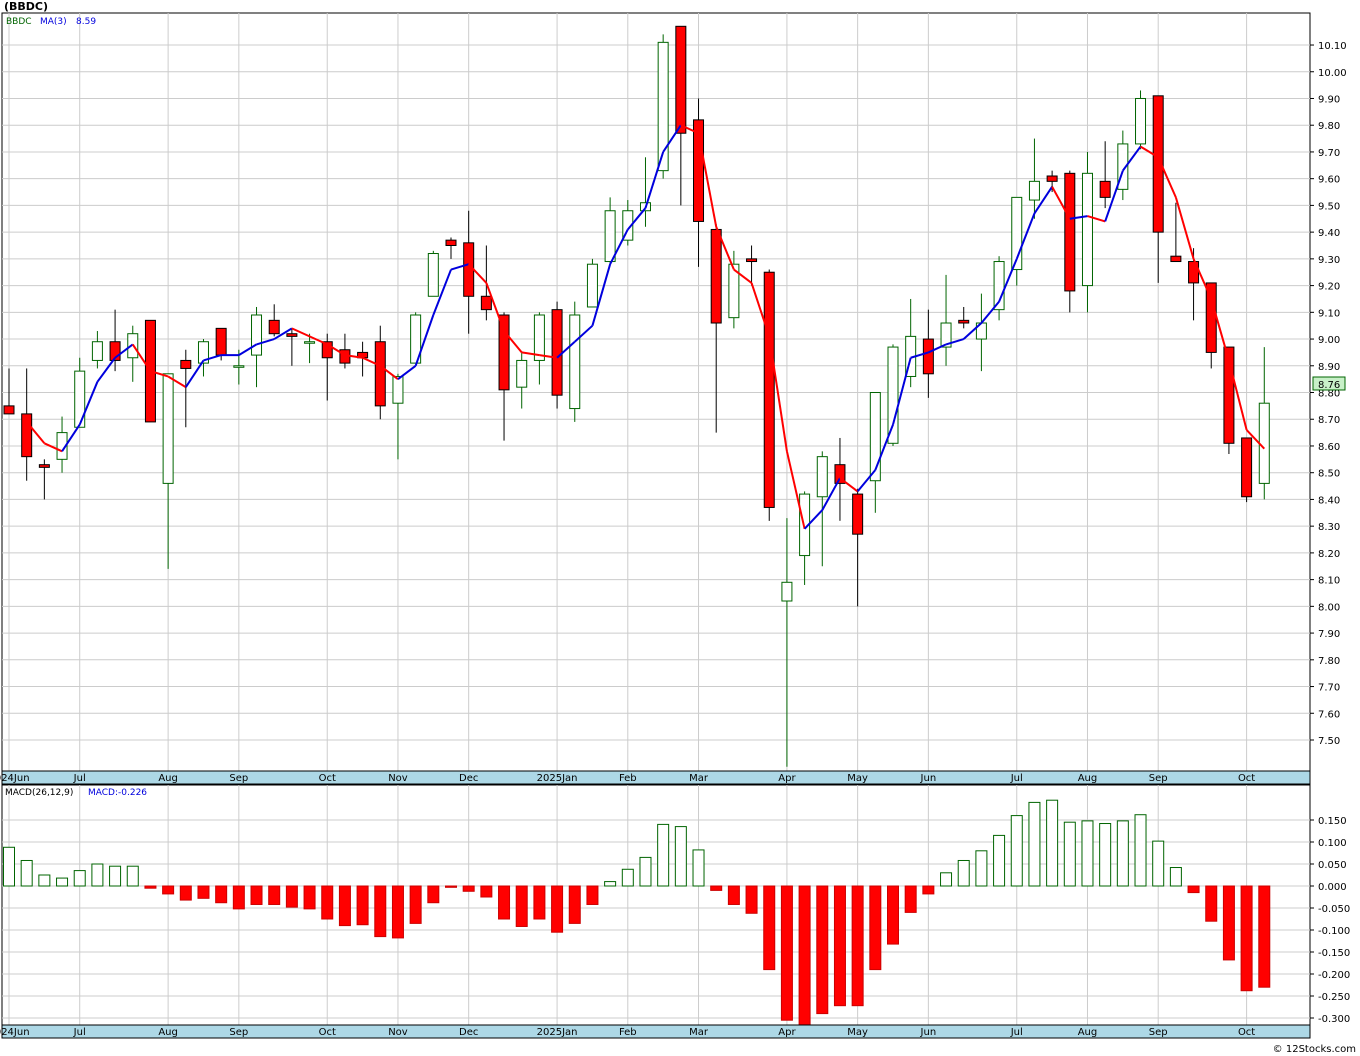 This screenshot has height=1056, width=1360. I want to click on macd-date-label: 2024Jun, so click(15, 1032).